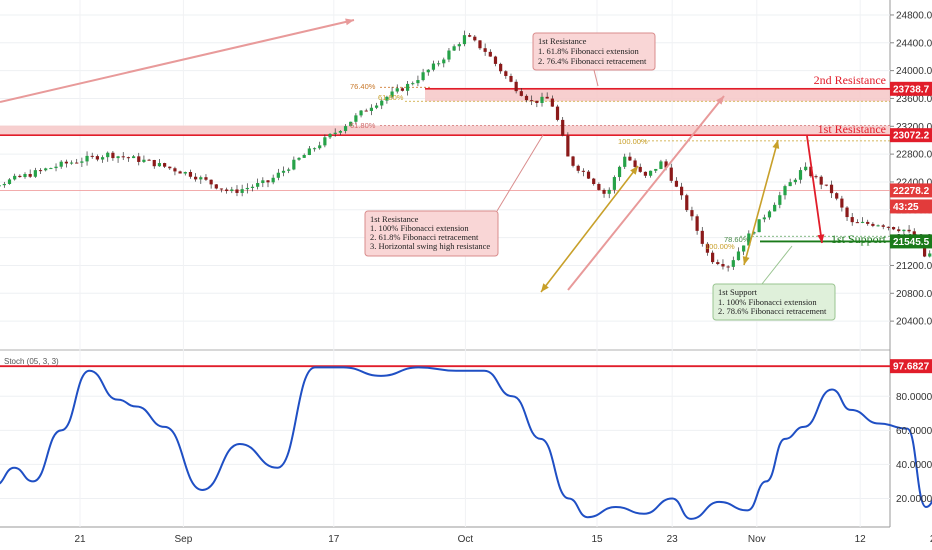  What do you see at coordinates (184, 539) in the screenshot?
I see `time-tick-label: Sep` at bounding box center [184, 539].